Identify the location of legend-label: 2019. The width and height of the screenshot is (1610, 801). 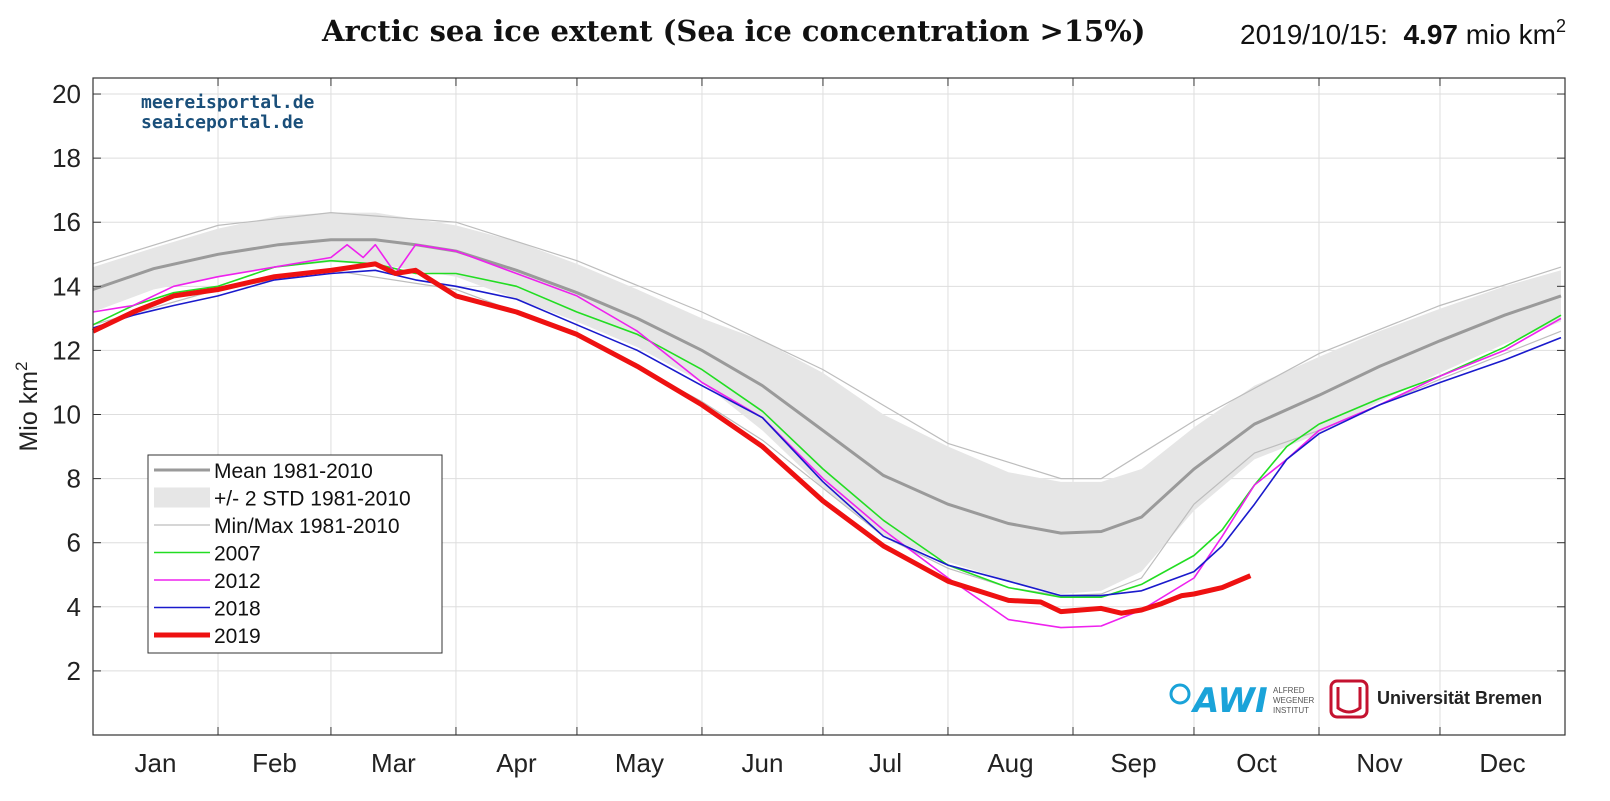
(237, 636).